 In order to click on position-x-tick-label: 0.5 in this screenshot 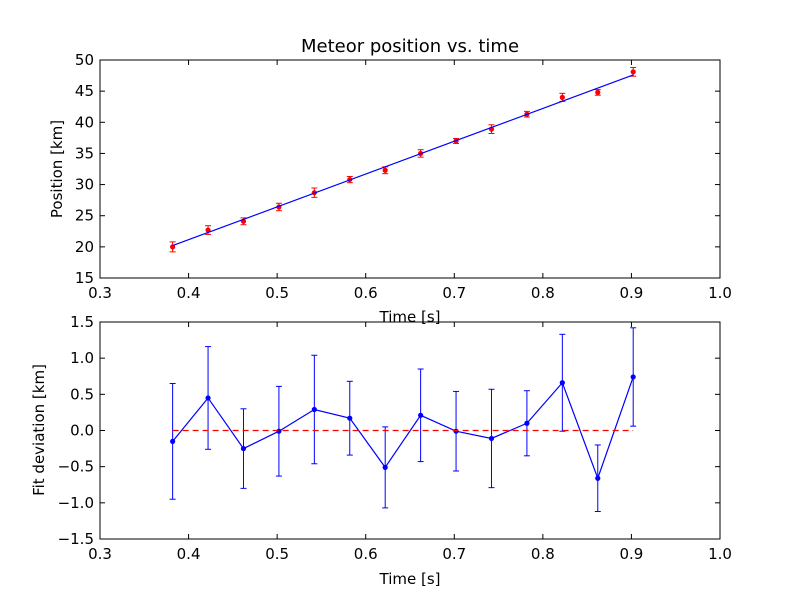, I will do `click(277, 293)`.